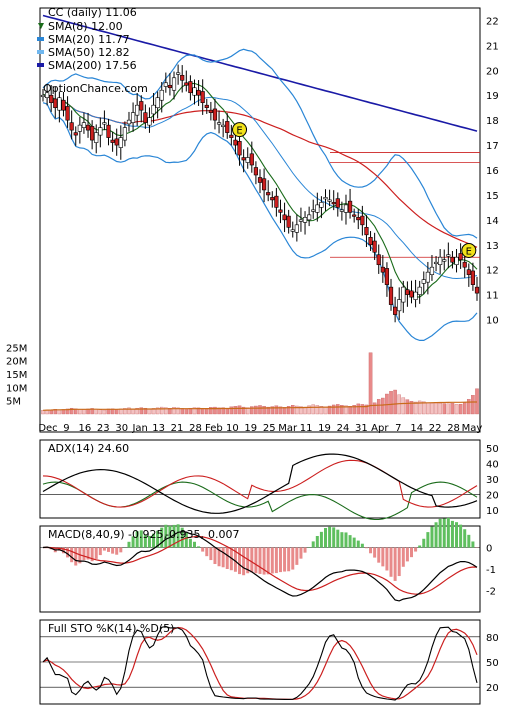 This screenshot has width=526, height=706. What do you see at coordinates (492, 271) in the screenshot?
I see `price-tick-label: 12` at bounding box center [492, 271].